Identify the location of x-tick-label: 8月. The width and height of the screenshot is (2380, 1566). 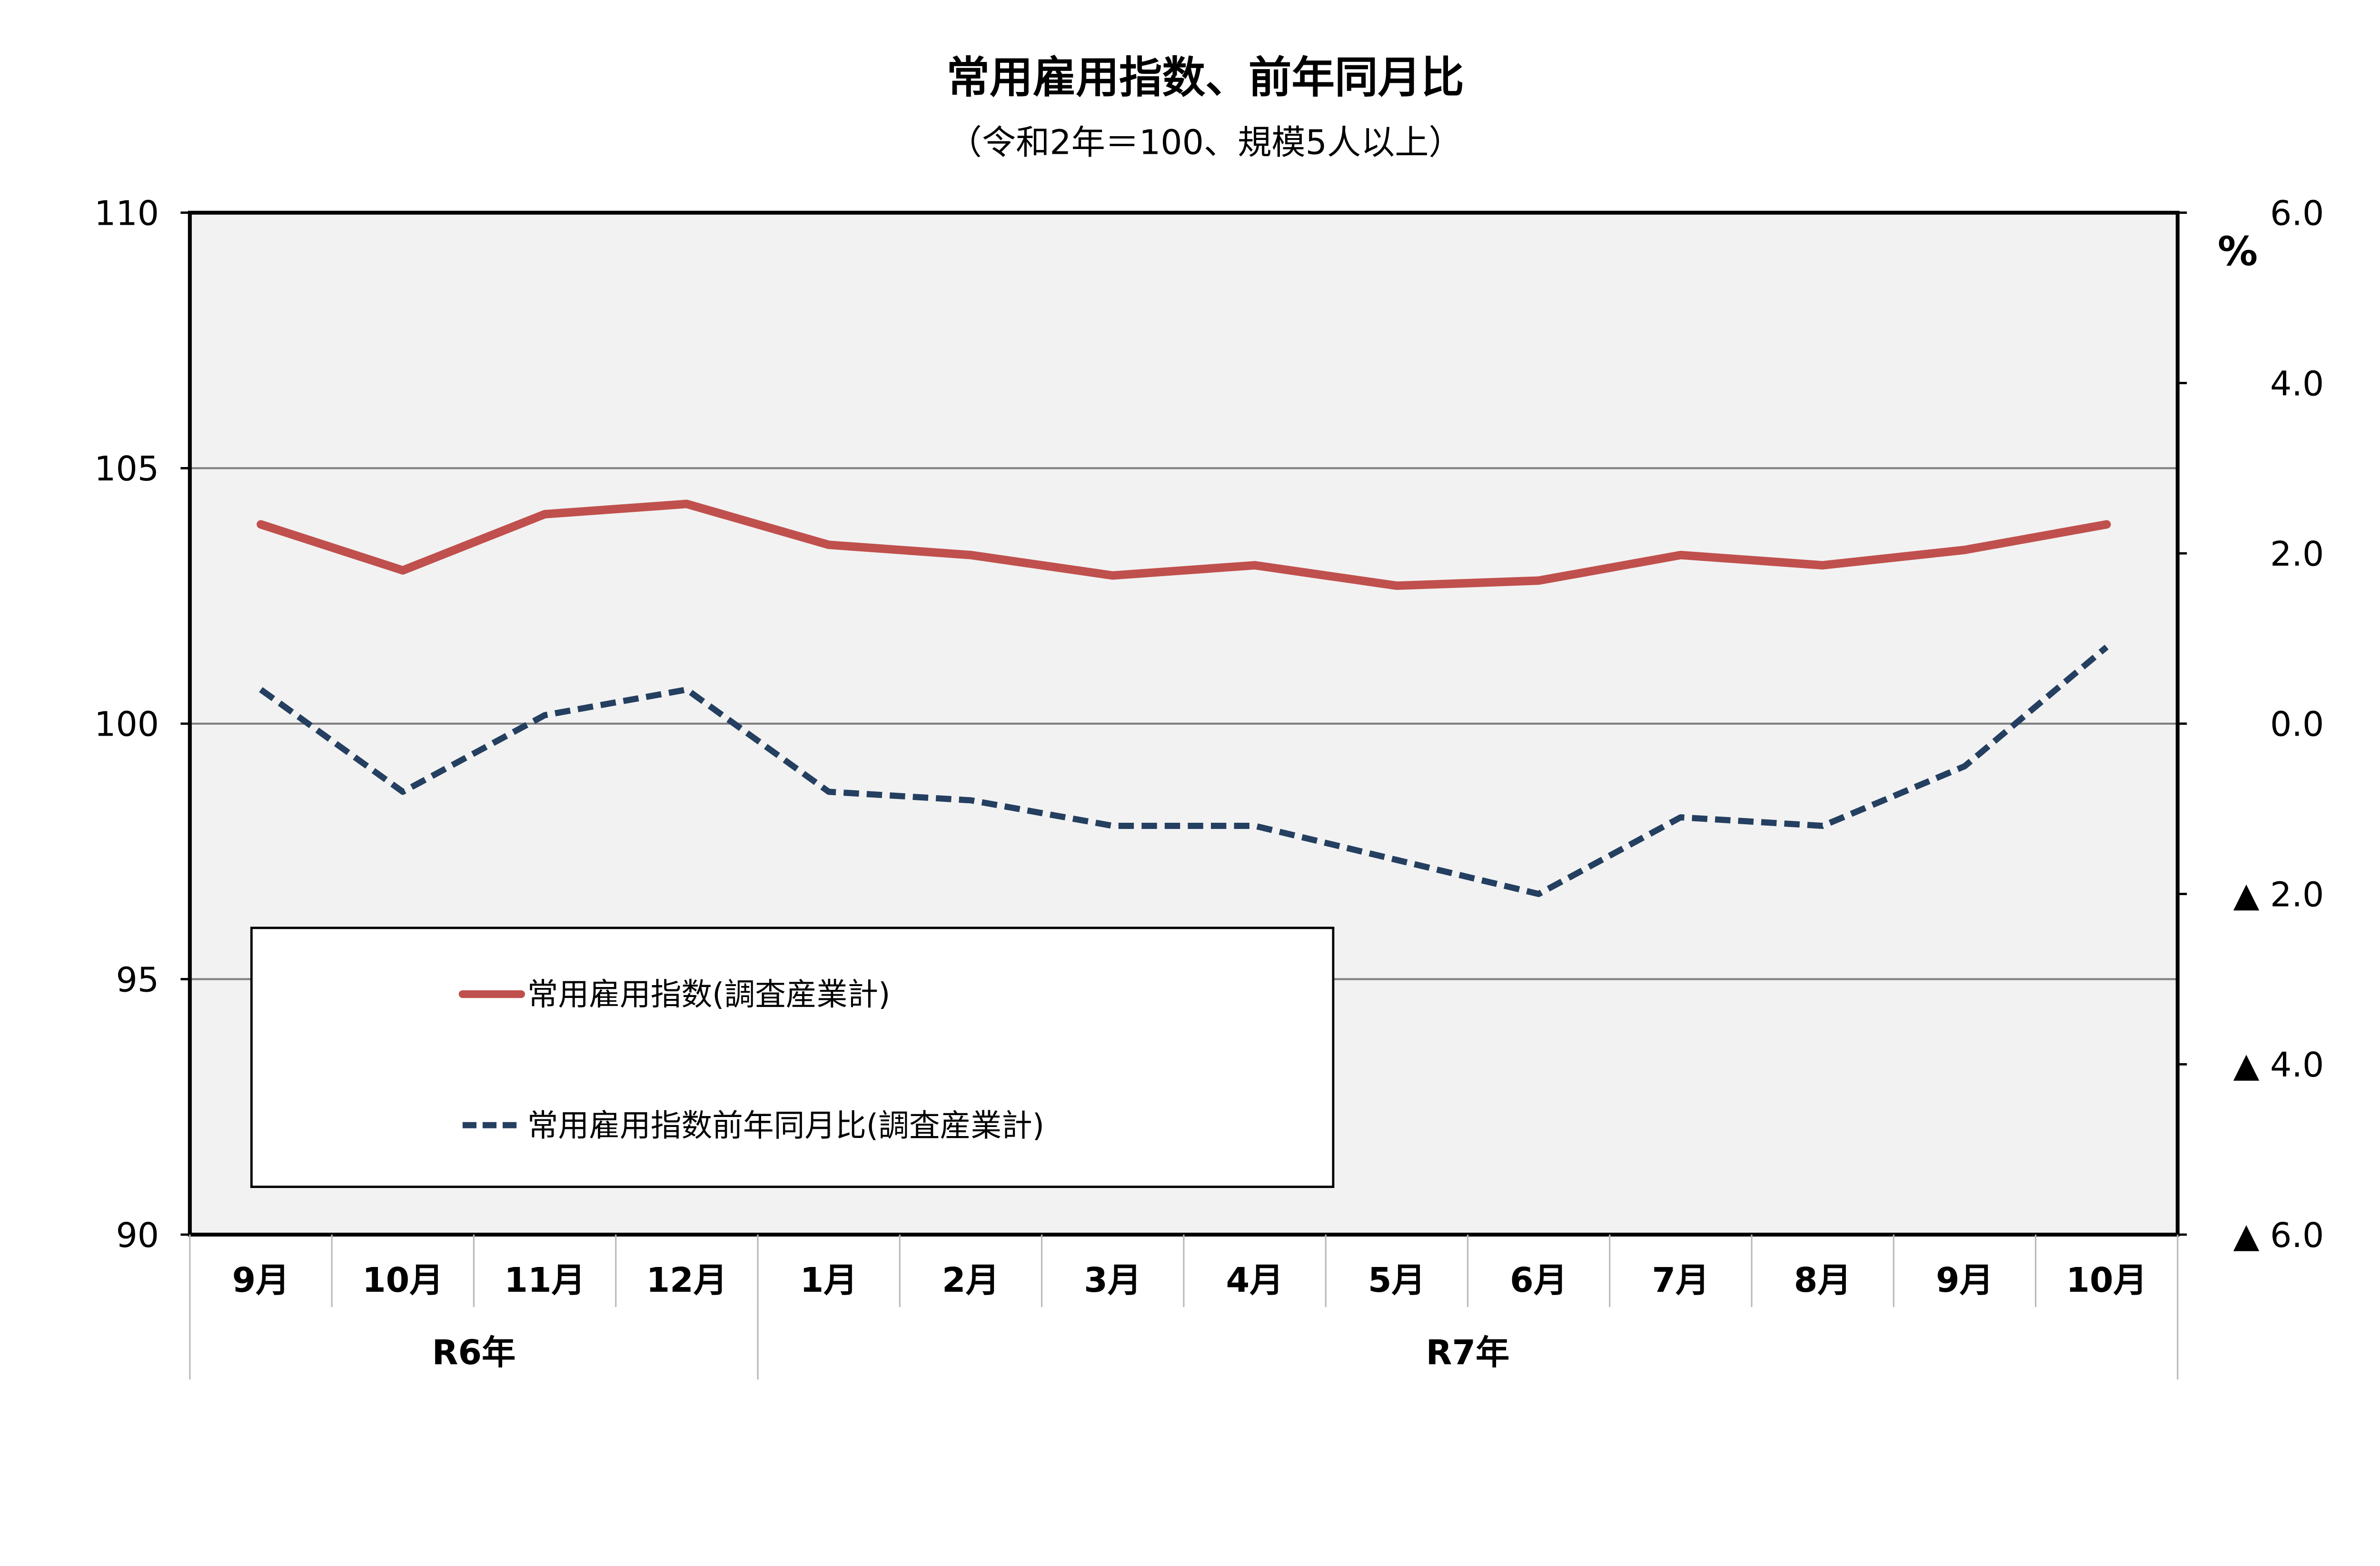
(1823, 1280).